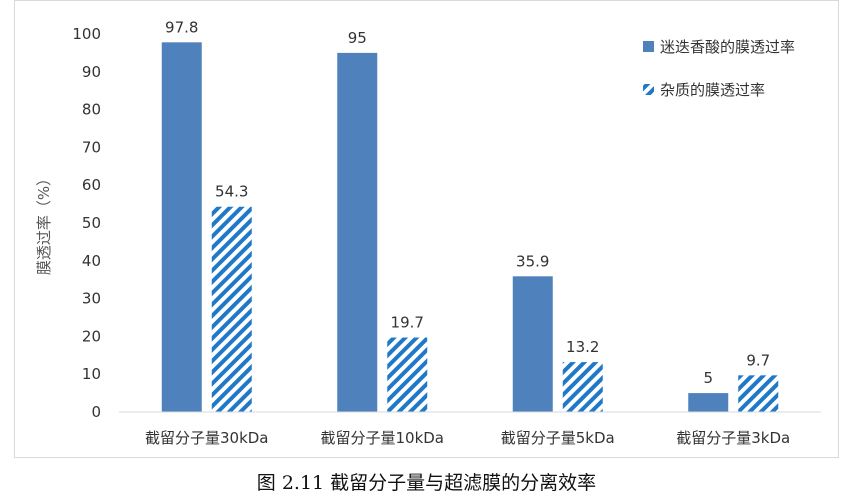 The height and width of the screenshot is (497, 853). I want to click on y-tick-label: 80, so click(91, 110).